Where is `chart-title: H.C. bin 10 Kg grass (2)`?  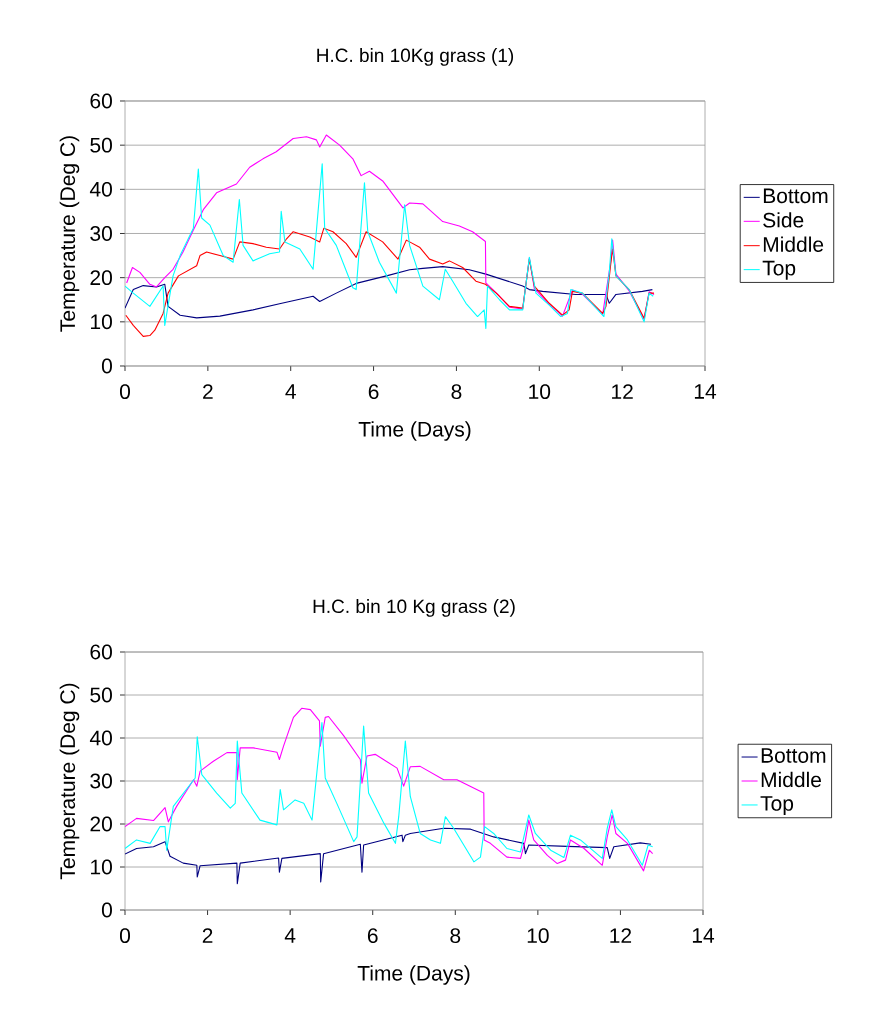
chart-title: H.C. bin 10 Kg grass (2) is located at coordinates (414, 608).